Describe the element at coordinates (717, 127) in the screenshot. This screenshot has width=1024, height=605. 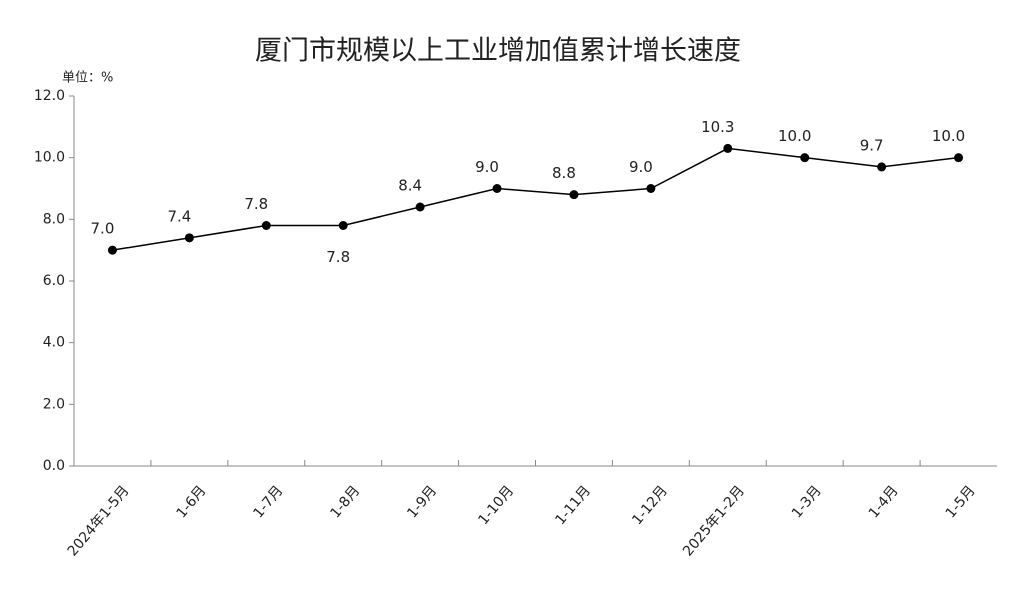
I see `value-label: 10.3` at that location.